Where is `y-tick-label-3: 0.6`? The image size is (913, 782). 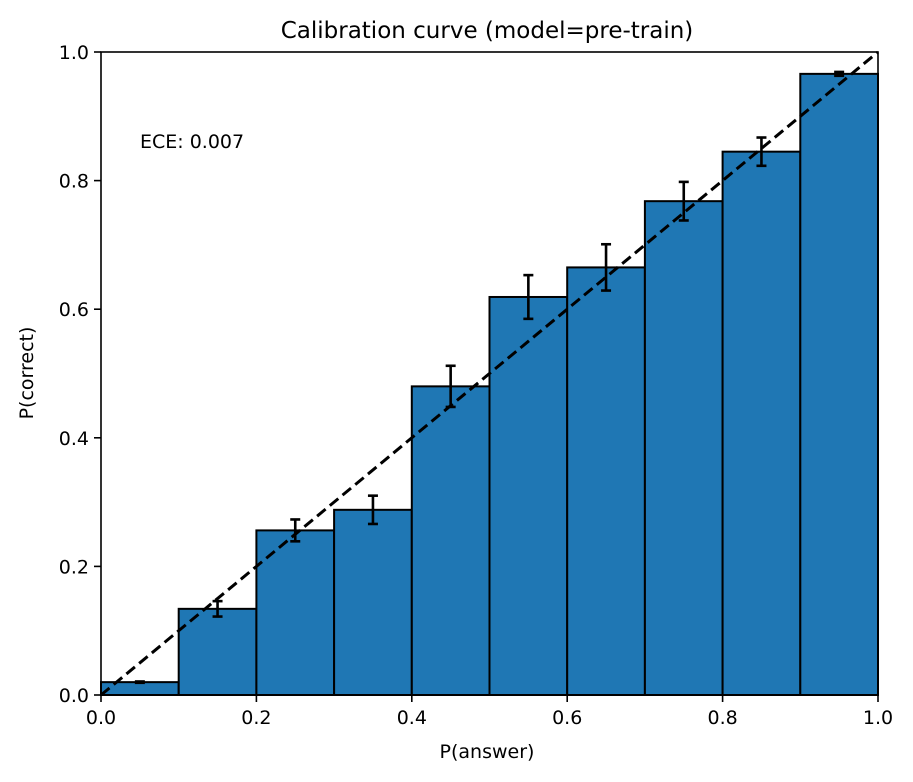 y-tick-label-3: 0.6 is located at coordinates (74, 310).